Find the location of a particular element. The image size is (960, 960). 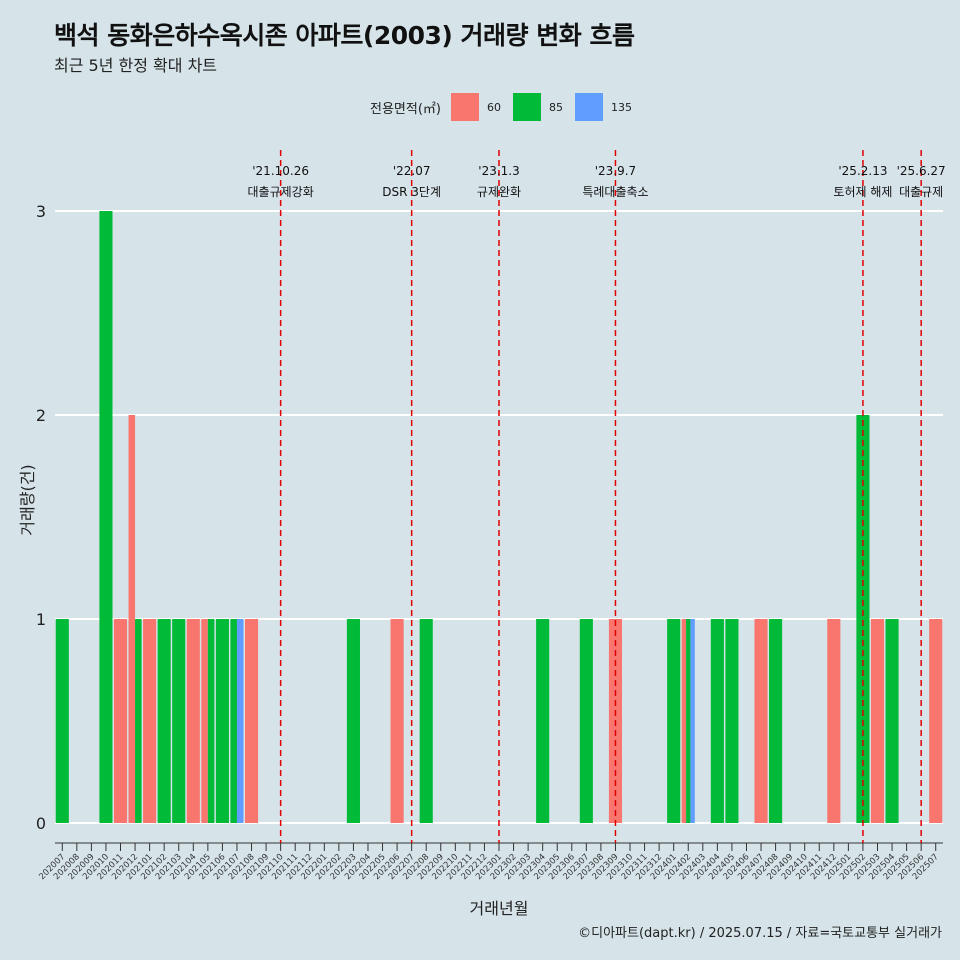

legend-item-85: 85 is located at coordinates (537, 107).